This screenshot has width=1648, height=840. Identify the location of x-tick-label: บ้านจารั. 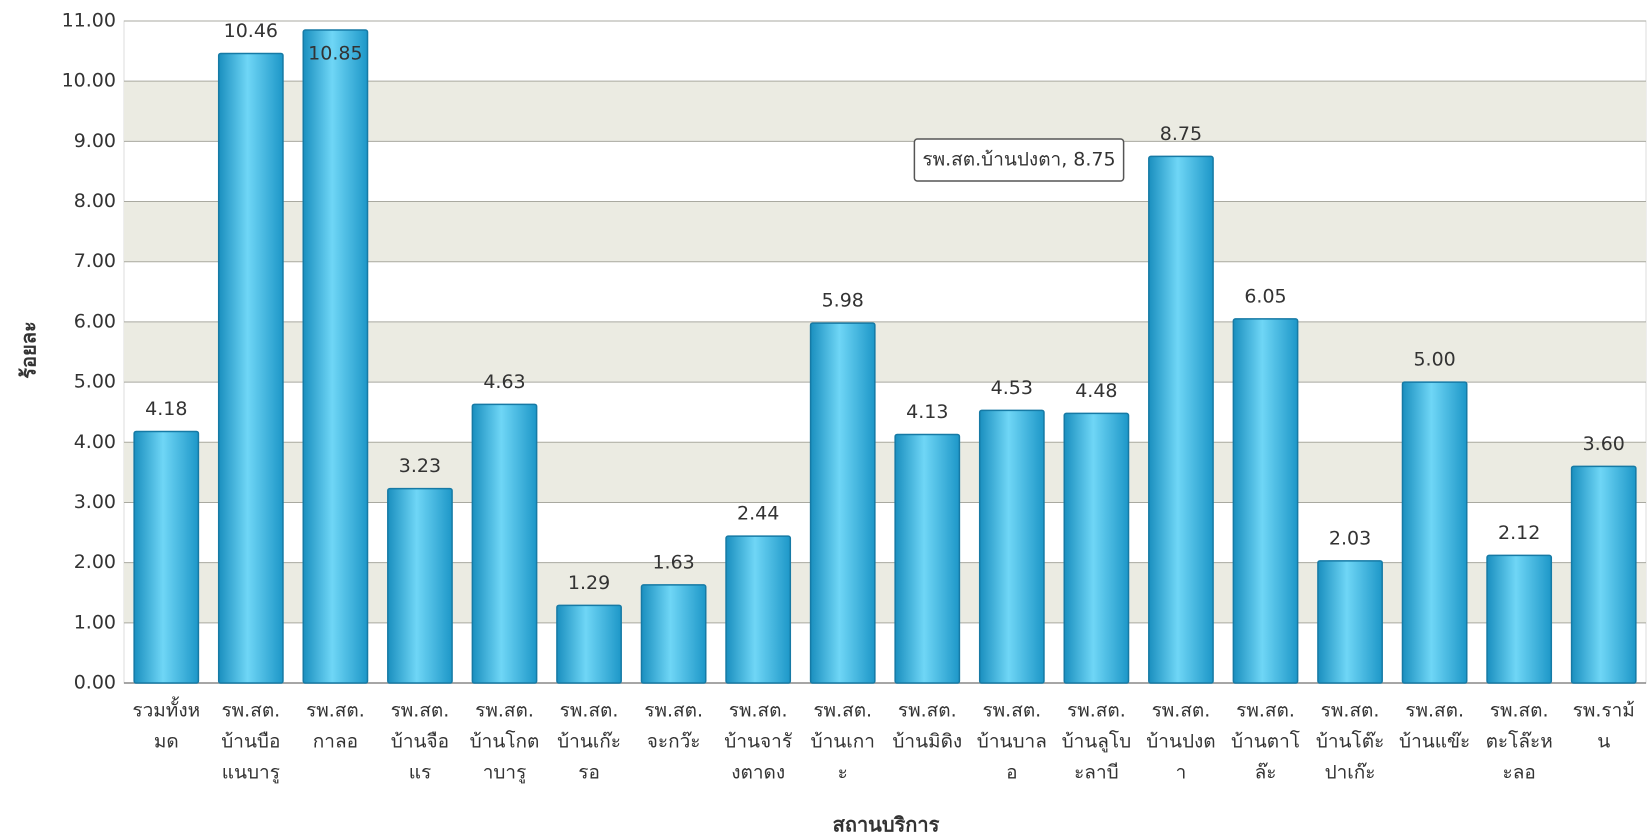
(758, 742).